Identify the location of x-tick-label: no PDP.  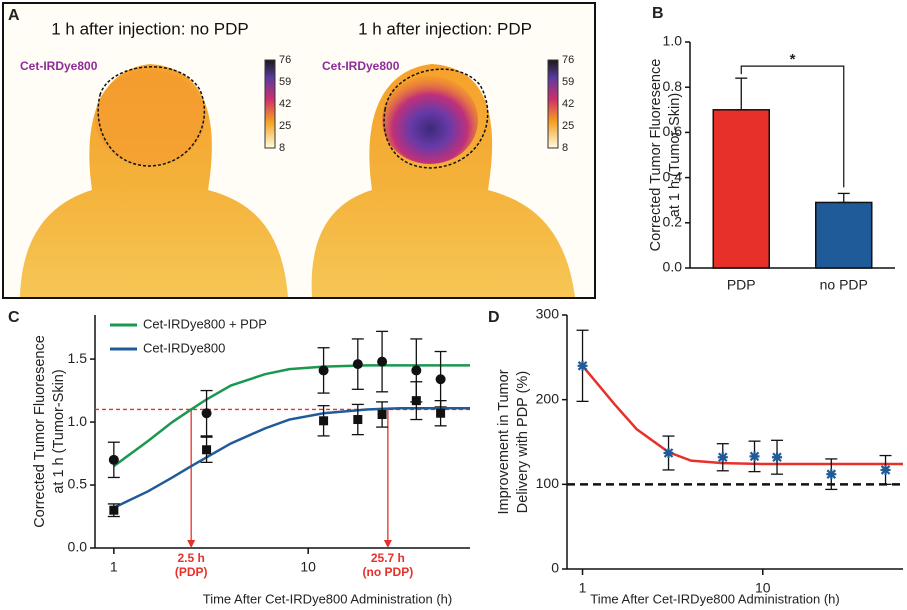
(844, 285).